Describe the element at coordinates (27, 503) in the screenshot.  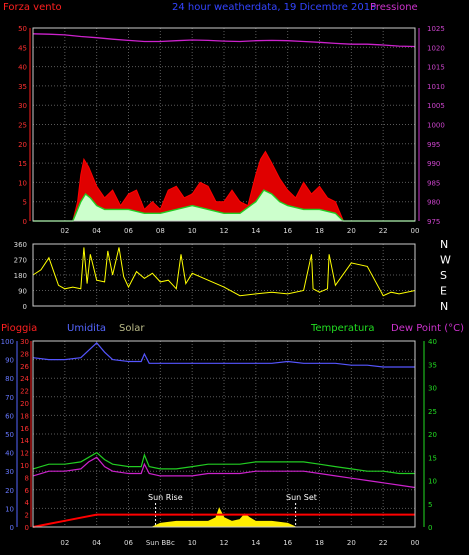
I see `rain-tick-label: 4` at that location.